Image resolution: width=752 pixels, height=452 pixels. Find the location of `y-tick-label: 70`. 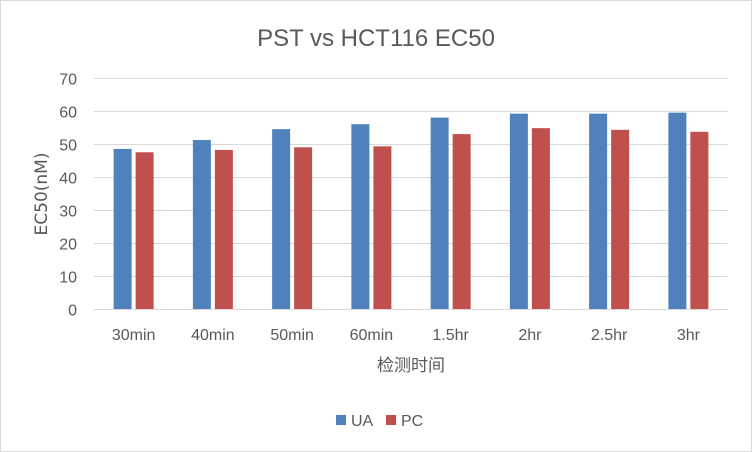

y-tick-label: 70 is located at coordinates (68, 80).